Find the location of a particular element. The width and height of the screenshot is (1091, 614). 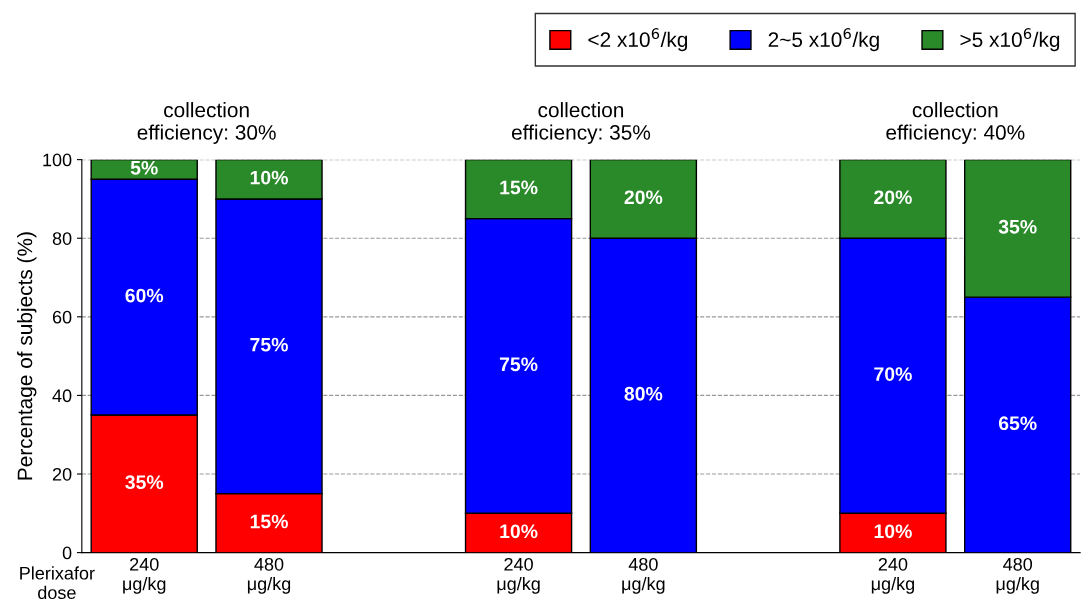

data-label: 70% is located at coordinates (893, 374).